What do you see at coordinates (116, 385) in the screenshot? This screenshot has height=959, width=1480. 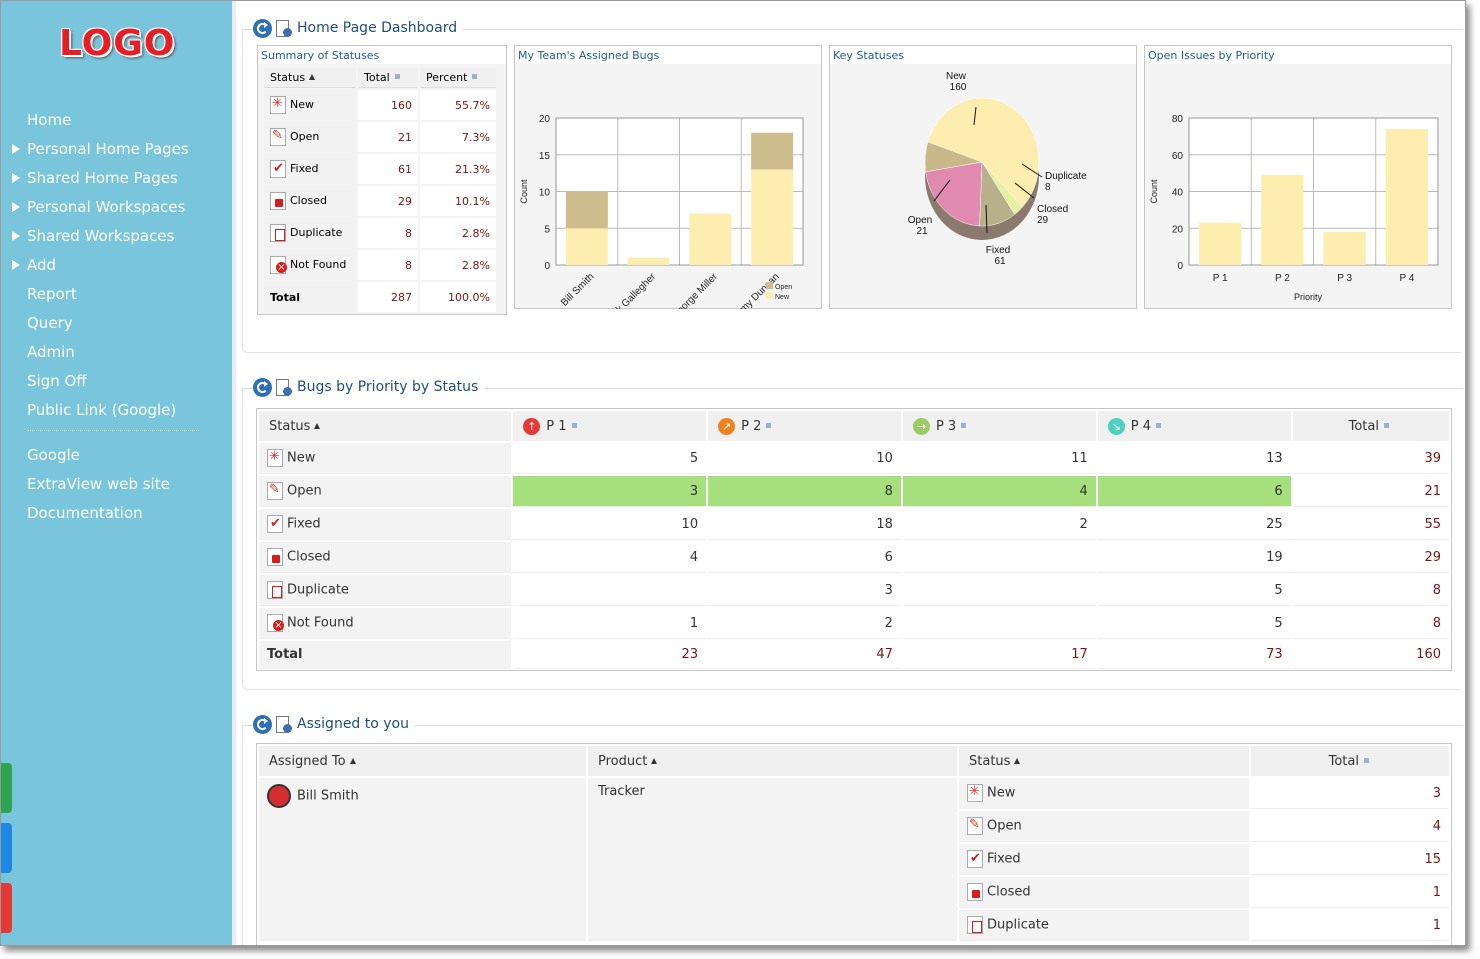 I see `nav-item-sign-off: Sign Off` at bounding box center [116, 385].